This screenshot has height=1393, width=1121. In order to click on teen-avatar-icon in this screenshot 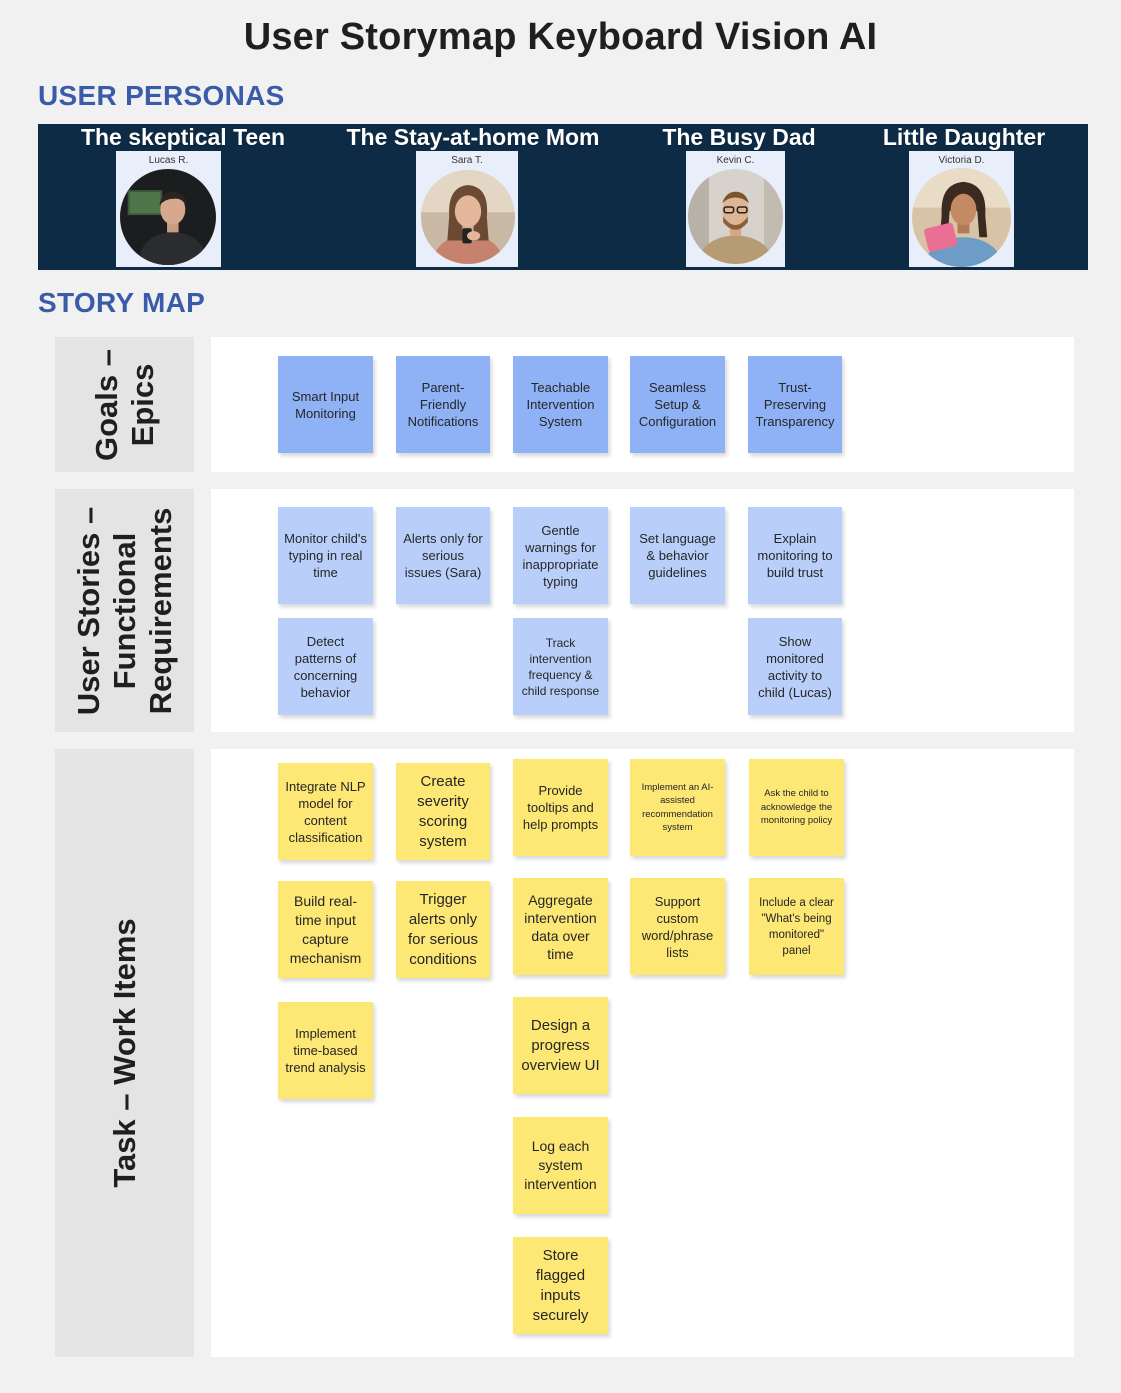, I will do `click(168, 217)`.